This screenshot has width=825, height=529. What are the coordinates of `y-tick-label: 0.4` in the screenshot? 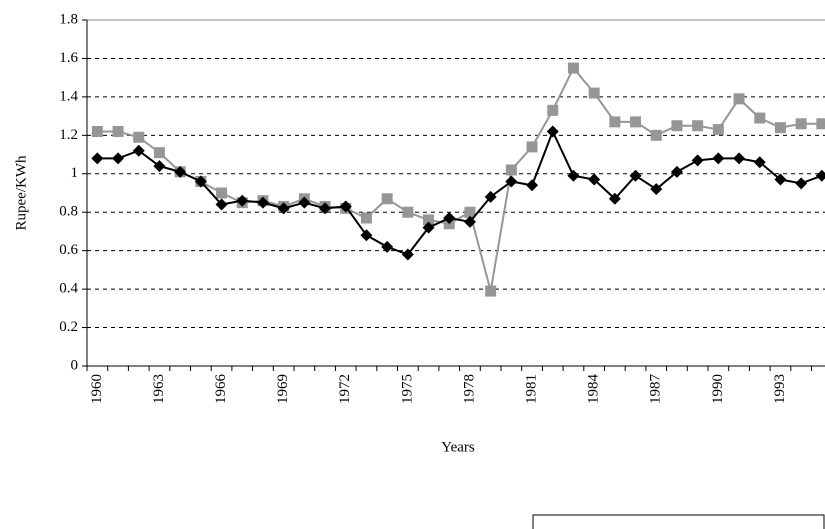 It's located at (68, 289).